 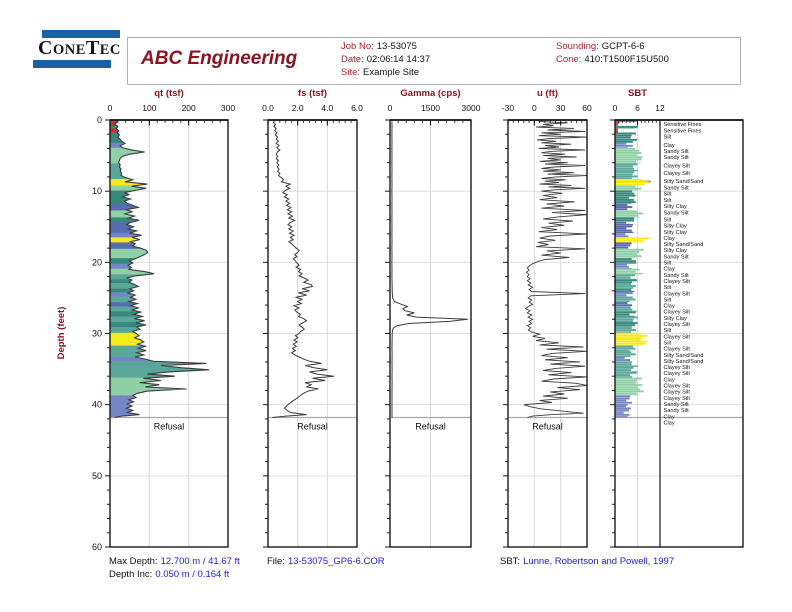 I want to click on logo-text-part: T, so click(x=92, y=48).